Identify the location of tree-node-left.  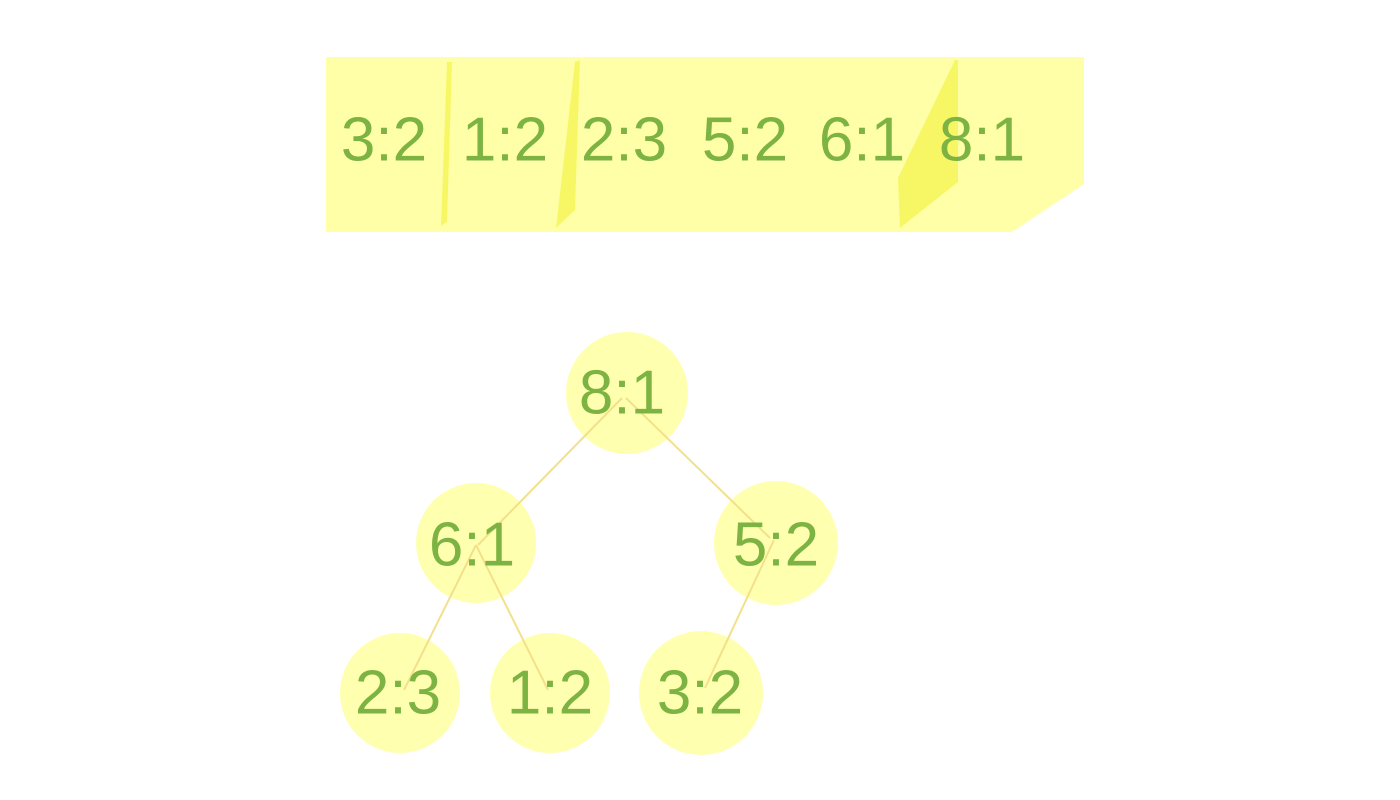
(476, 543).